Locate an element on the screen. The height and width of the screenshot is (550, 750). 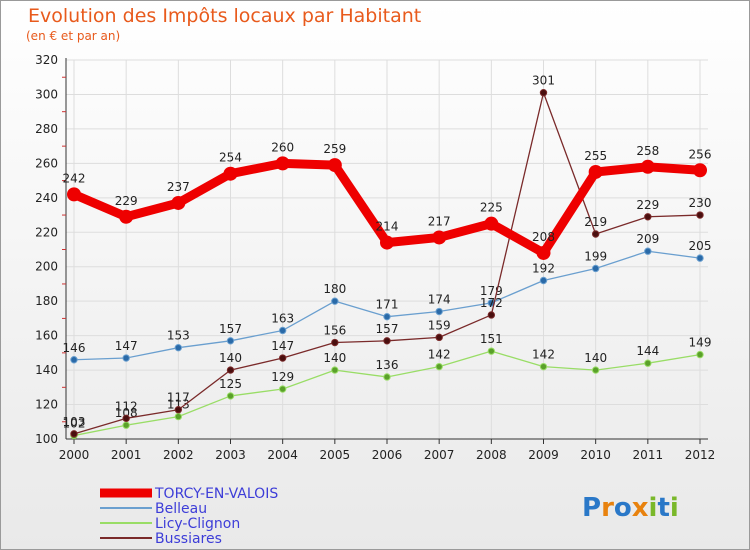
logo-letter: P is located at coordinates (591, 508).